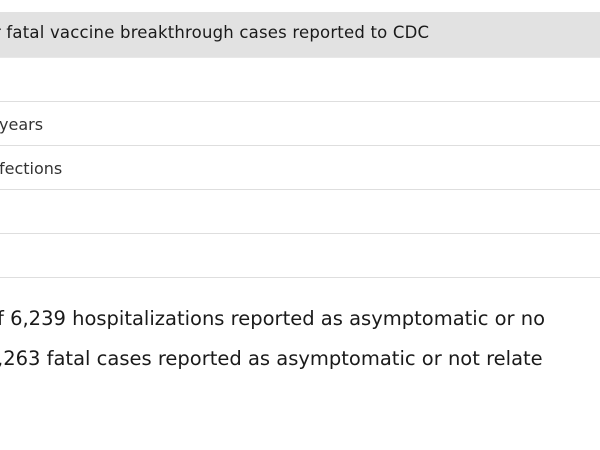  I want to click on row-label: years, so click(22, 124).